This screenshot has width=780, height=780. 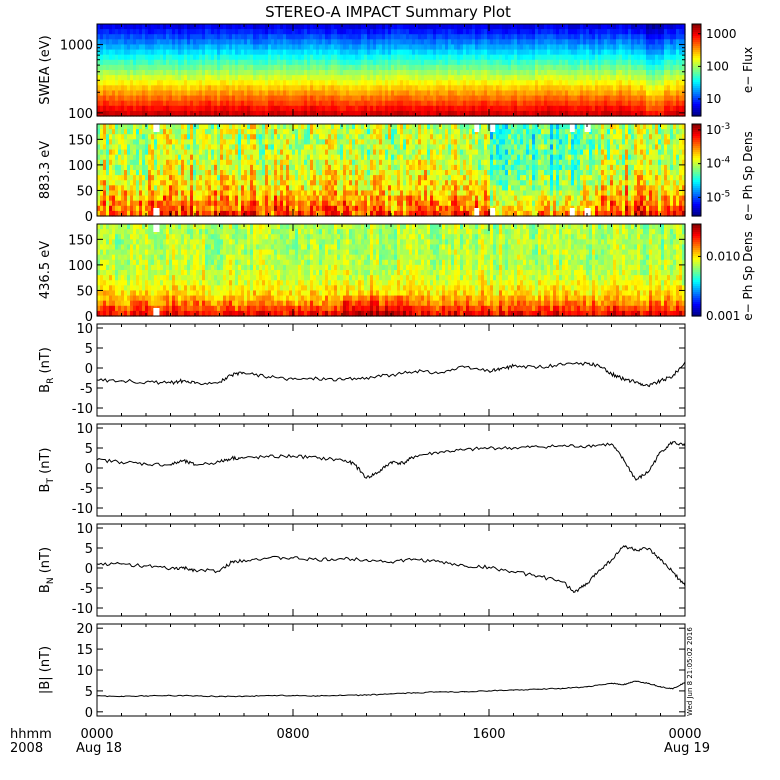 I want to click on colorbar-tick-label: 10⁻³, so click(x=718, y=129).